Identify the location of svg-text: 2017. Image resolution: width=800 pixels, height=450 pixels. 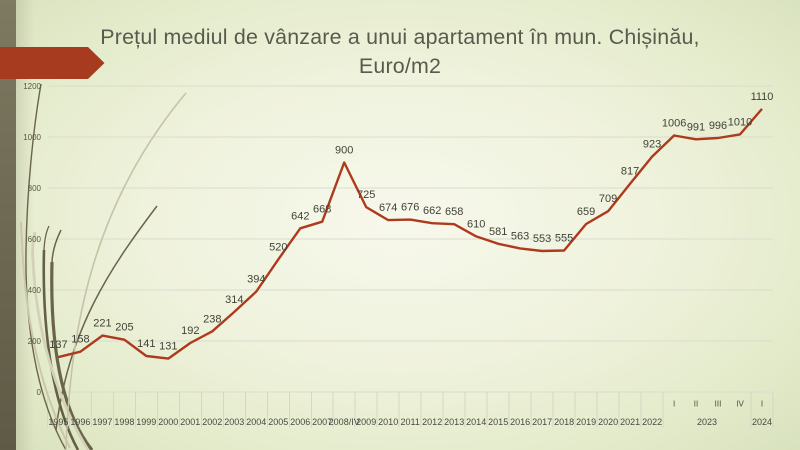
(542, 422).